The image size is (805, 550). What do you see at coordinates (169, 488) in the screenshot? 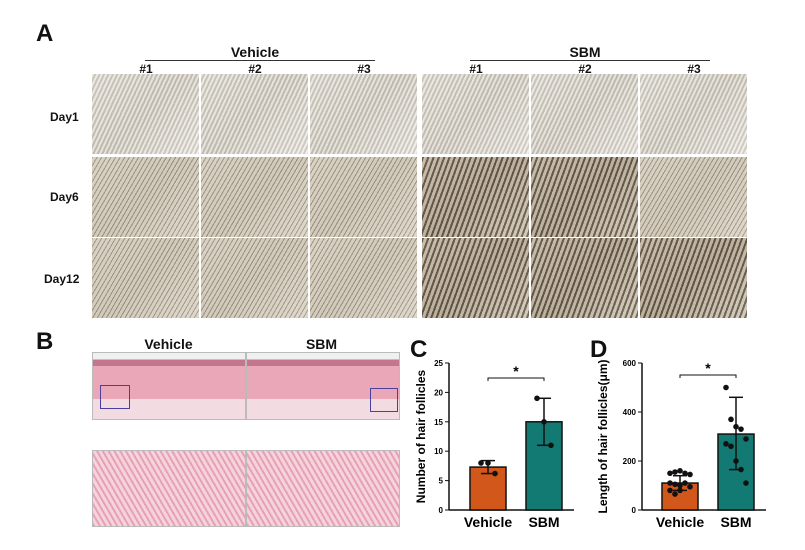
I see `histology-image-vehicle-zoom` at bounding box center [169, 488].